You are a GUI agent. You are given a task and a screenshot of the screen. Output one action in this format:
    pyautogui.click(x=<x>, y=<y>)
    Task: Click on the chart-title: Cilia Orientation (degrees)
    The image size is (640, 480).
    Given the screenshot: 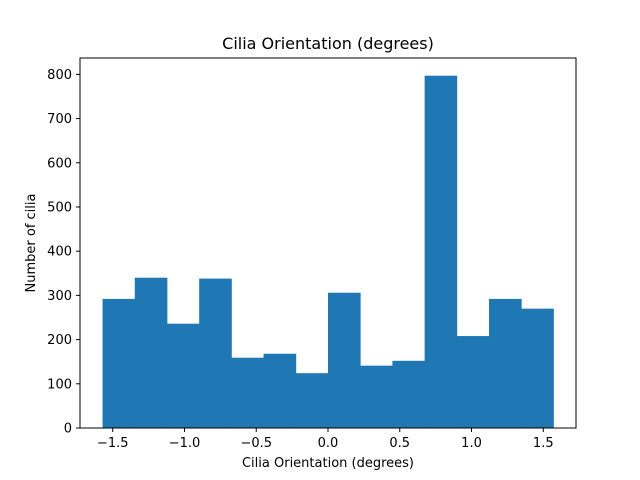 What is the action you would take?
    pyautogui.click(x=328, y=43)
    